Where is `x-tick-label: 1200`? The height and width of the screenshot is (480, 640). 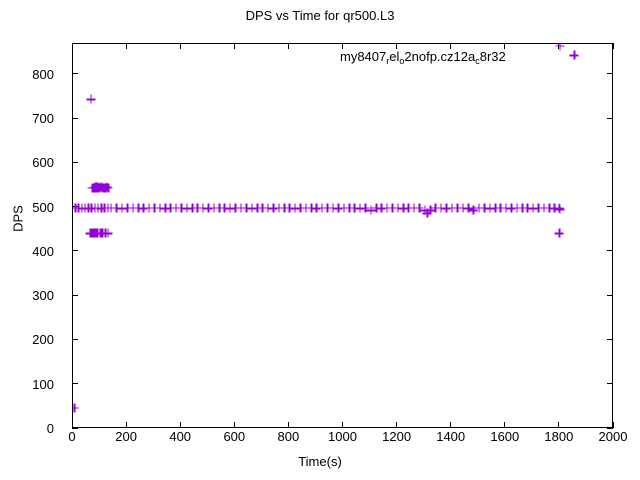
x-tick-label: 1200 is located at coordinates (397, 436).